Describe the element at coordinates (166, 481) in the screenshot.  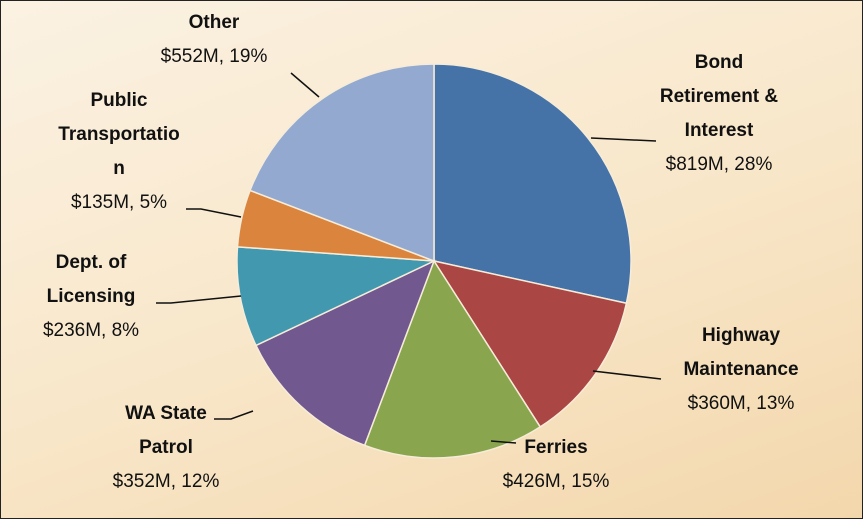
I see `value-label: $352M, 12%` at that location.